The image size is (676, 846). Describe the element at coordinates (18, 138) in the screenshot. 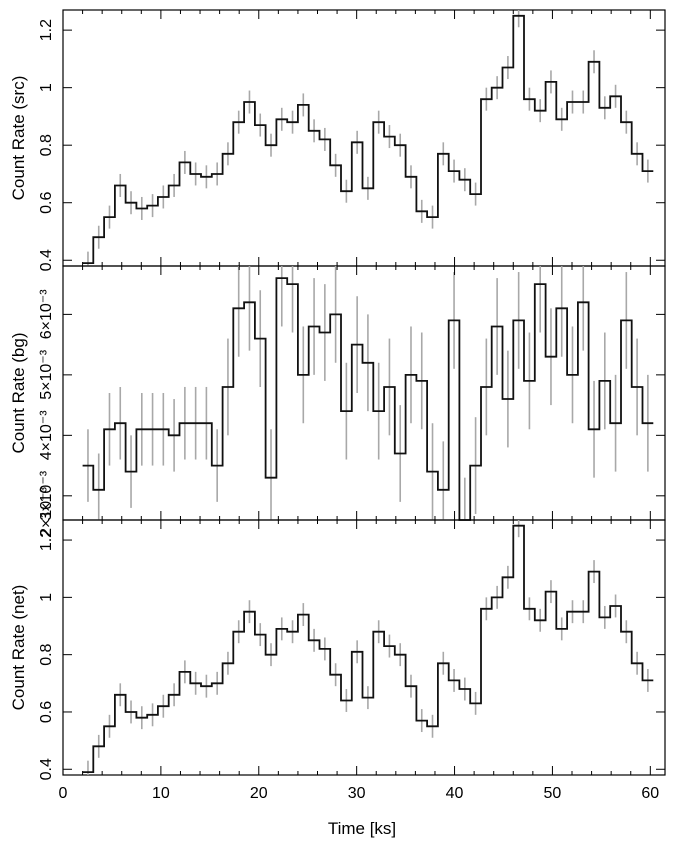

I see `y-axis-label: Count Rate (src)` at that location.